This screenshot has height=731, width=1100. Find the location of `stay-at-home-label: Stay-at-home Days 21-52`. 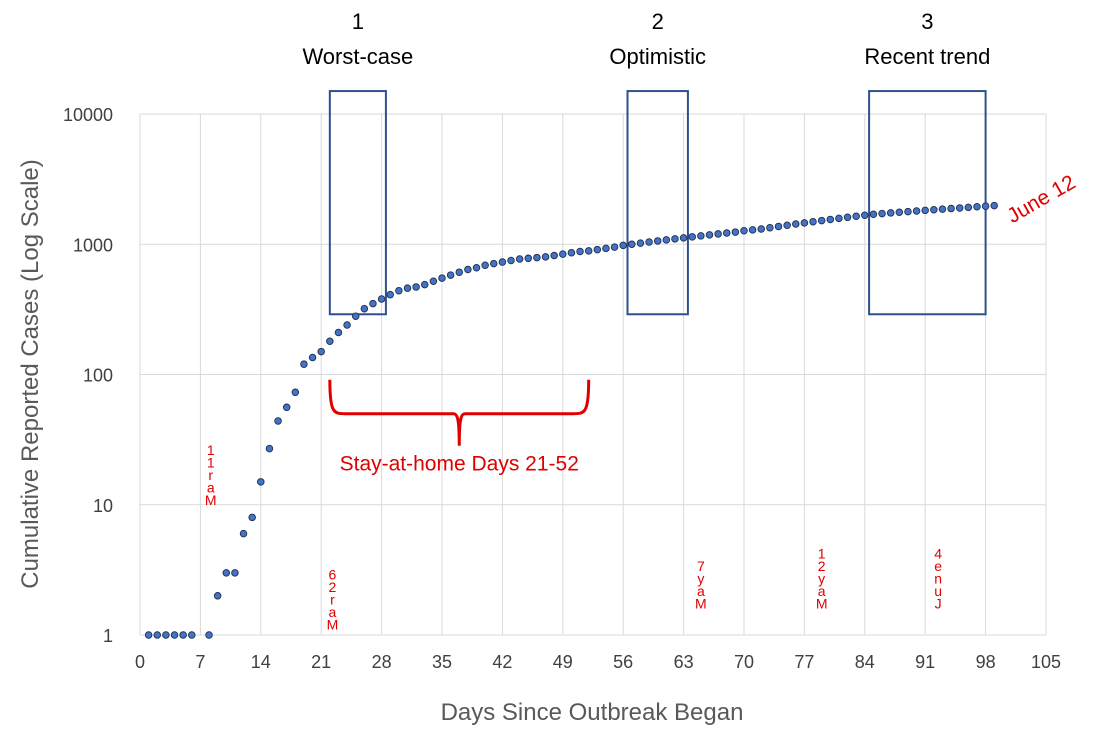

stay-at-home-label: Stay-at-home Days 21-52 is located at coordinates (459, 464).